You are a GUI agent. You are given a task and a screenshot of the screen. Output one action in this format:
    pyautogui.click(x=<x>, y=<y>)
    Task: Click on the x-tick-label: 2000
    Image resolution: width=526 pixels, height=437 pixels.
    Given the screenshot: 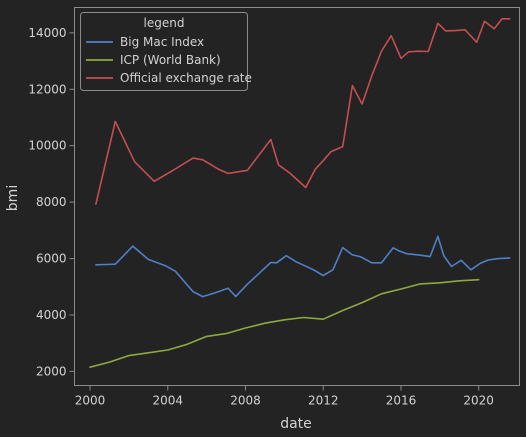 What is the action you would take?
    pyautogui.click(x=90, y=401)
    